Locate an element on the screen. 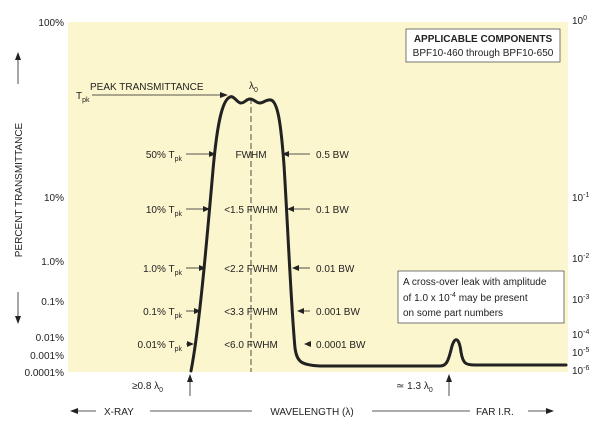 The width and height of the screenshot is (600, 430). components-box-frame is located at coordinates (483, 45).